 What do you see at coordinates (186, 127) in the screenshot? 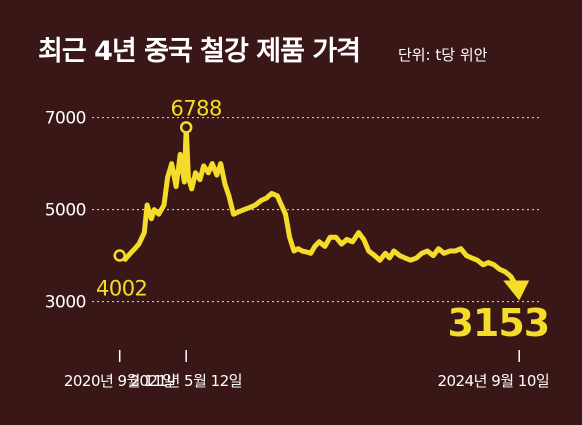
I see `peak-marker` at bounding box center [186, 127].